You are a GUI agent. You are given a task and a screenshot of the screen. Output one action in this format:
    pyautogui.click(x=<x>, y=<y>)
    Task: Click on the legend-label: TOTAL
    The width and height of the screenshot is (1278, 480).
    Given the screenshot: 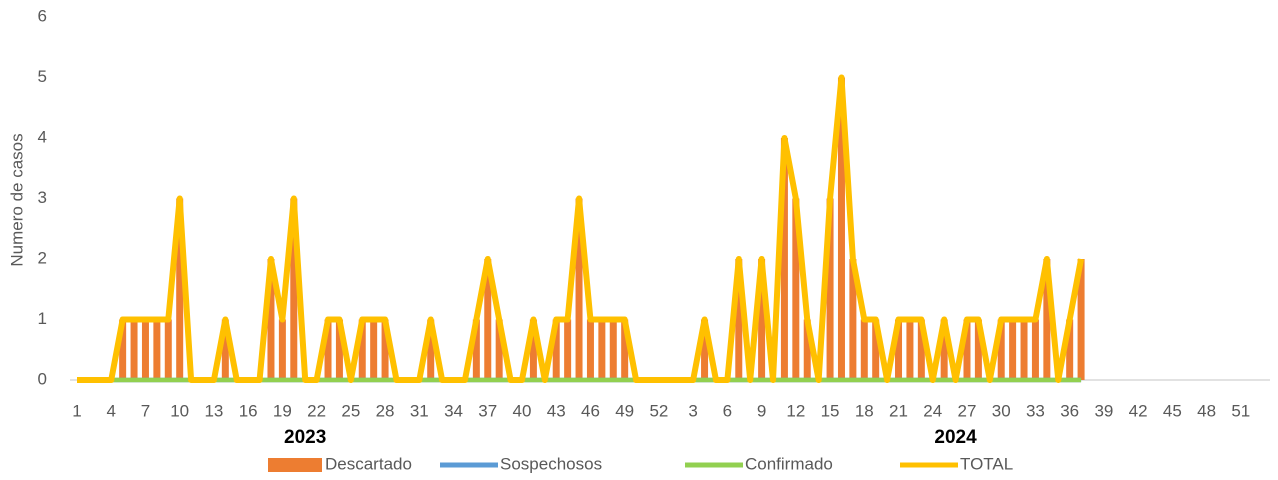 What is the action you would take?
    pyautogui.click(x=986, y=463)
    